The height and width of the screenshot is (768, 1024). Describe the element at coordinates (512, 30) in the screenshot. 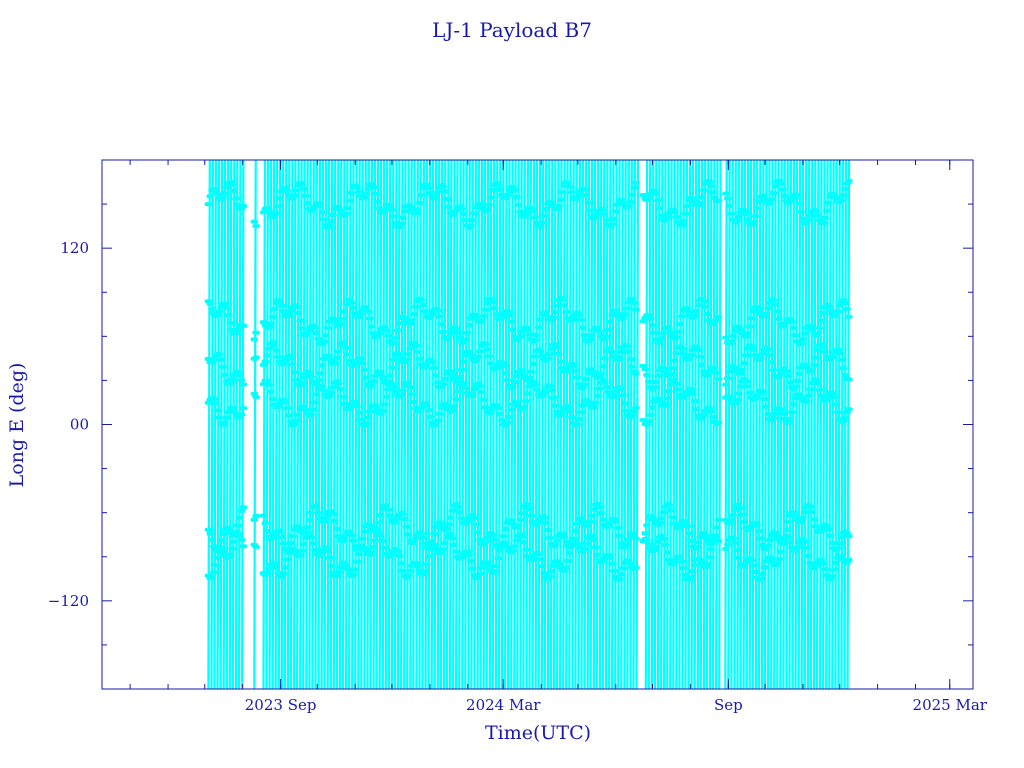

I see `chart-title: LJ-1 Payload B7` at that location.